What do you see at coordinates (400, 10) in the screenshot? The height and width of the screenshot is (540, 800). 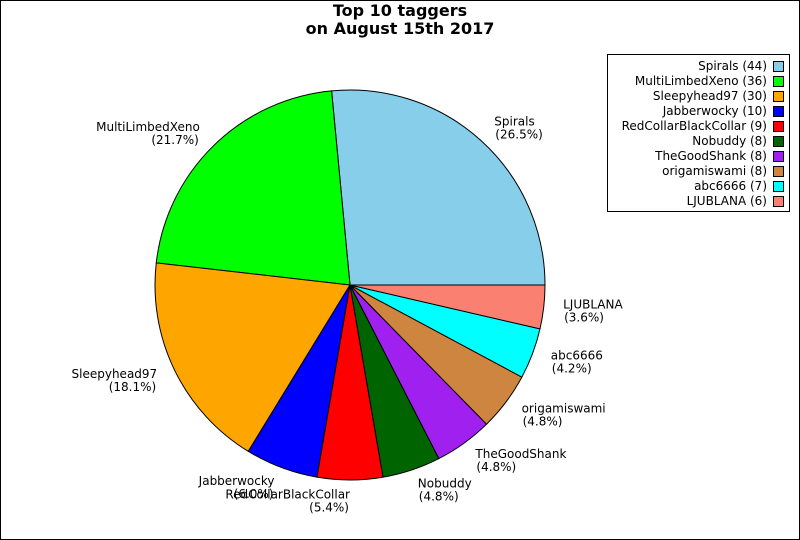 I see `chart-title-line-1: Top 10 taggers` at bounding box center [400, 10].